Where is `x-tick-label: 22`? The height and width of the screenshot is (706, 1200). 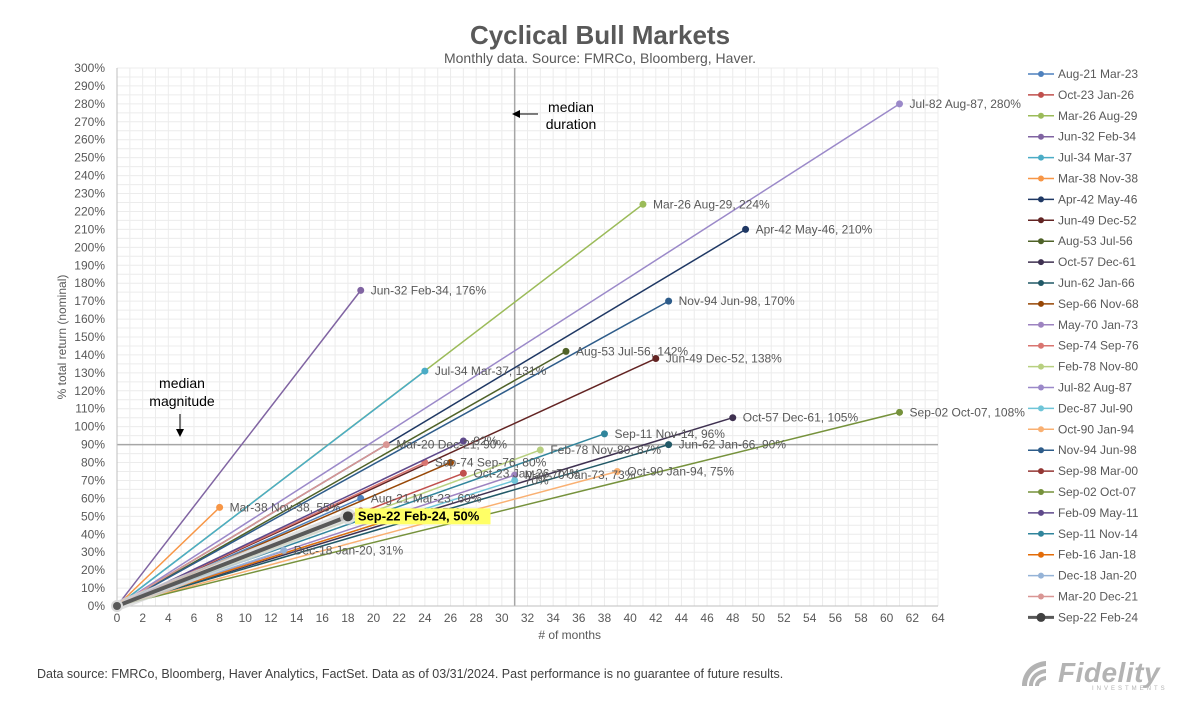
x-tick-label: 22 is located at coordinates (400, 618).